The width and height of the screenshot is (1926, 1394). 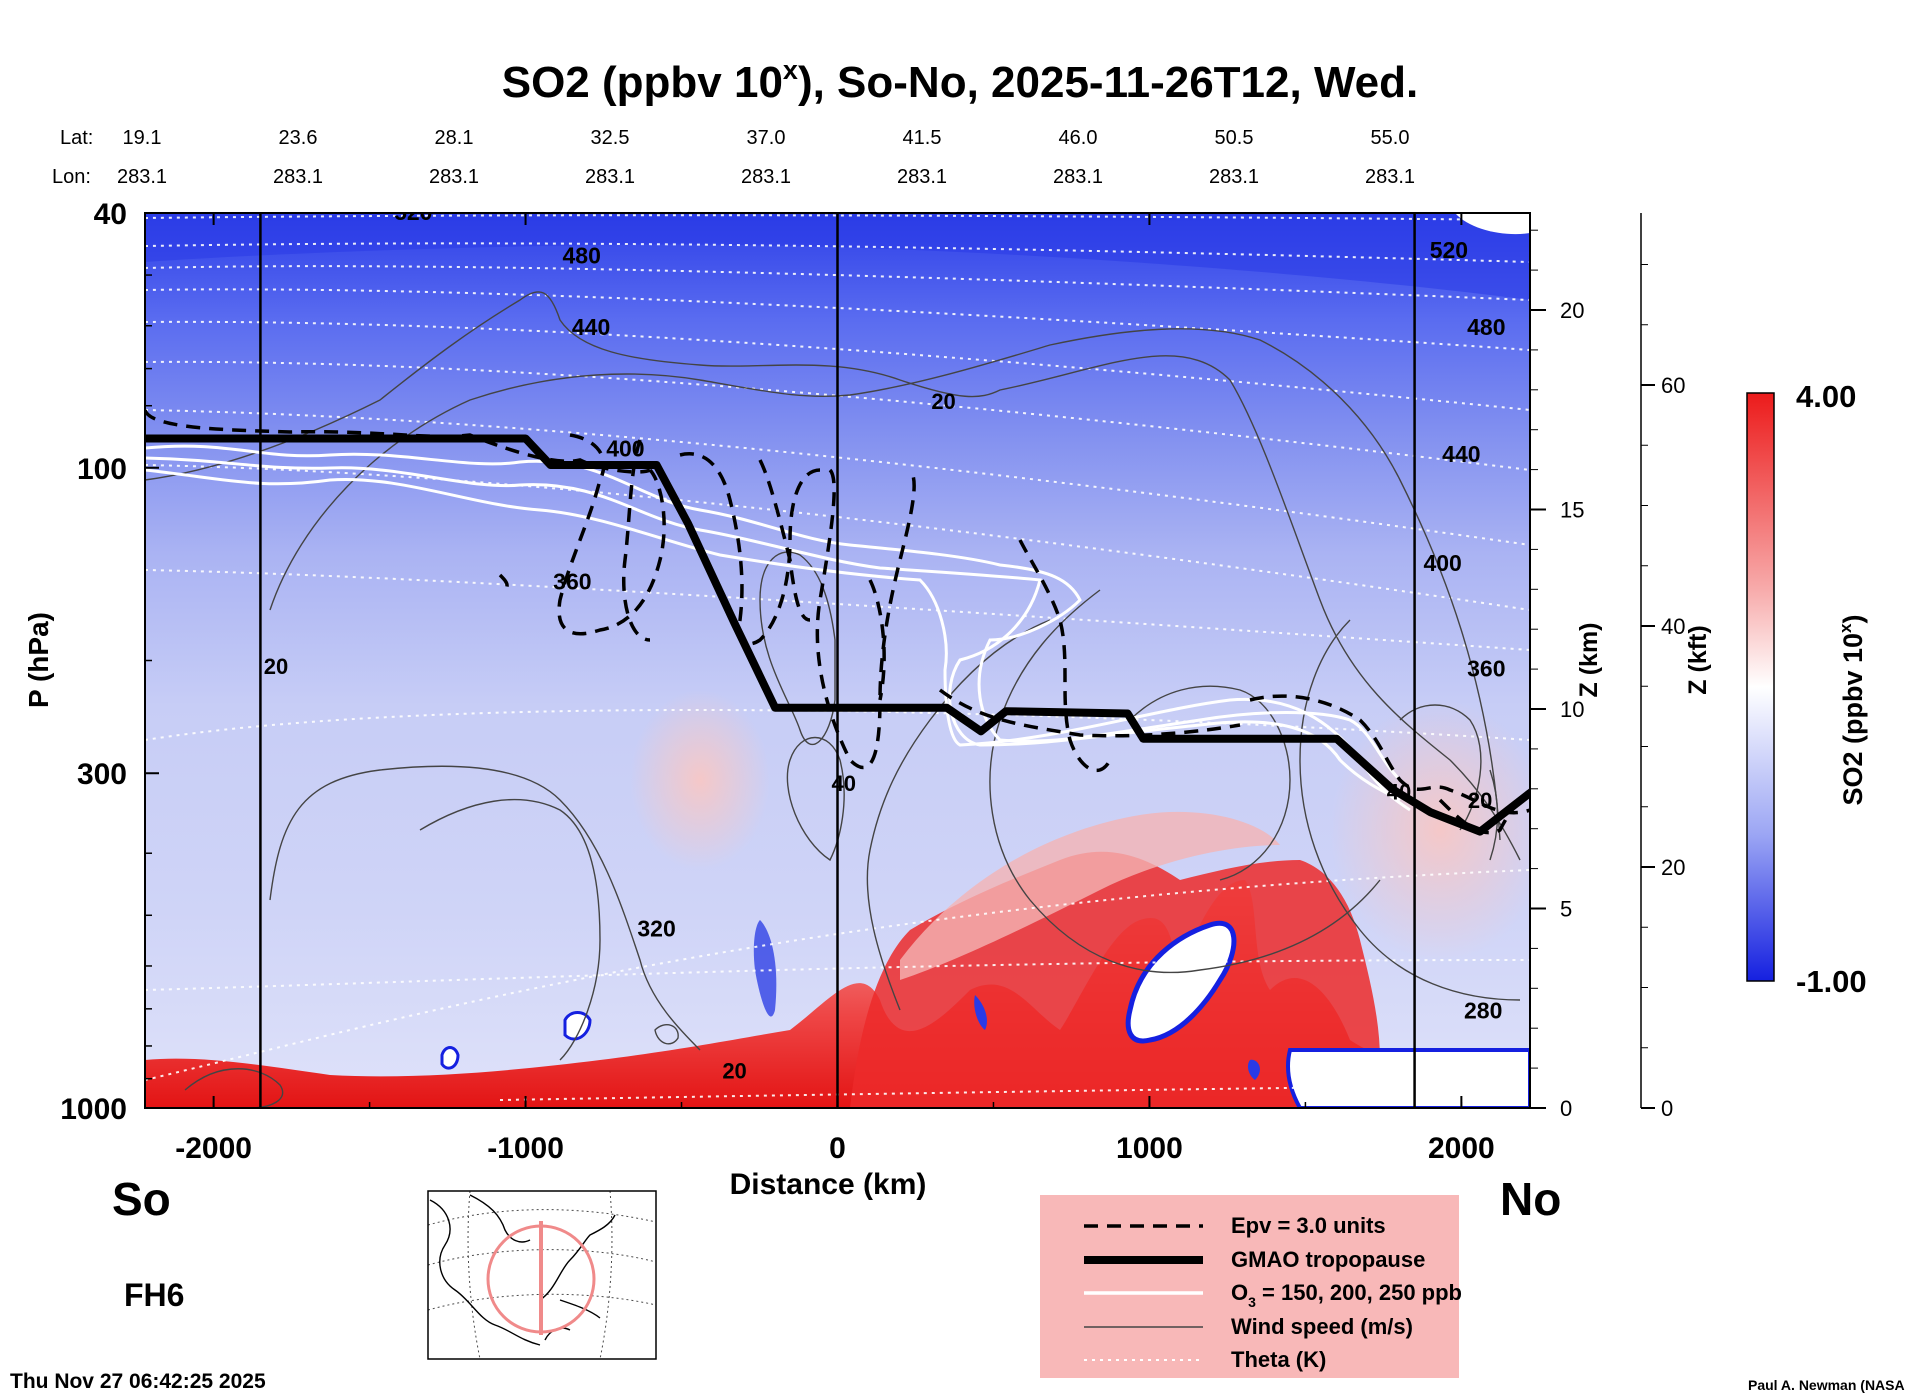 What do you see at coordinates (1807, 689) in the screenshot?
I see `colorbar: 4.00 -1.00 SO2 (ppbv 10x)` at bounding box center [1807, 689].